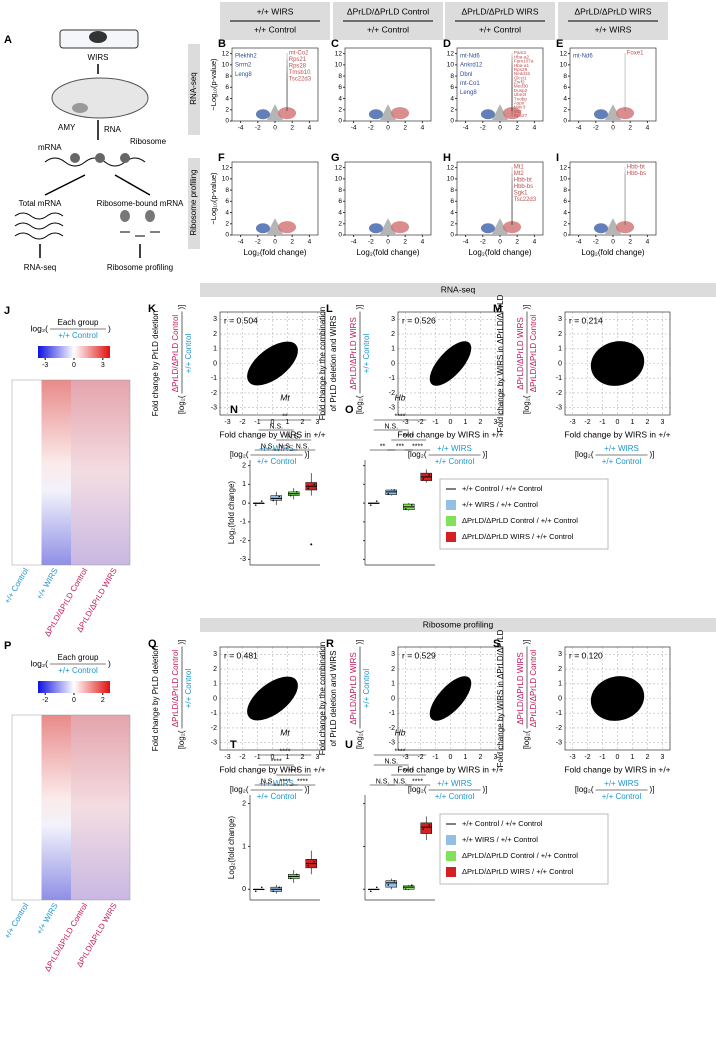  What do you see at coordinates (47, 584) in the screenshot?
I see `heatmap-column-label: +/+ WIRS` at bounding box center [47, 584].